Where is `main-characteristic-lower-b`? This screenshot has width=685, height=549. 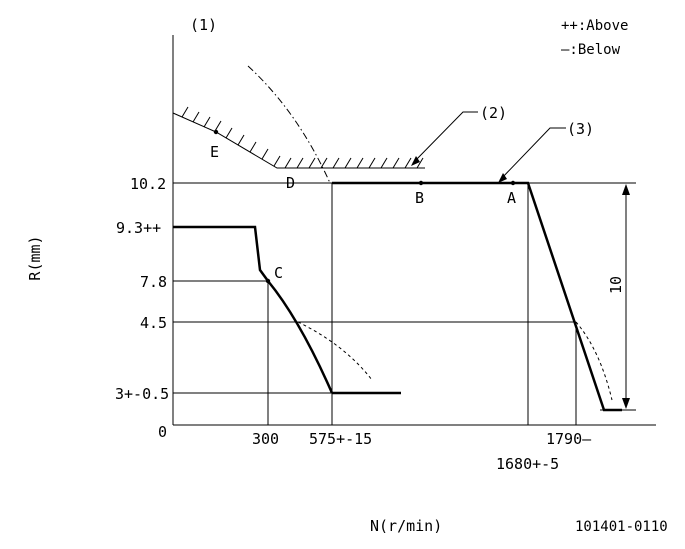 main-characteristic-lower-b is located at coordinates (300, 337).